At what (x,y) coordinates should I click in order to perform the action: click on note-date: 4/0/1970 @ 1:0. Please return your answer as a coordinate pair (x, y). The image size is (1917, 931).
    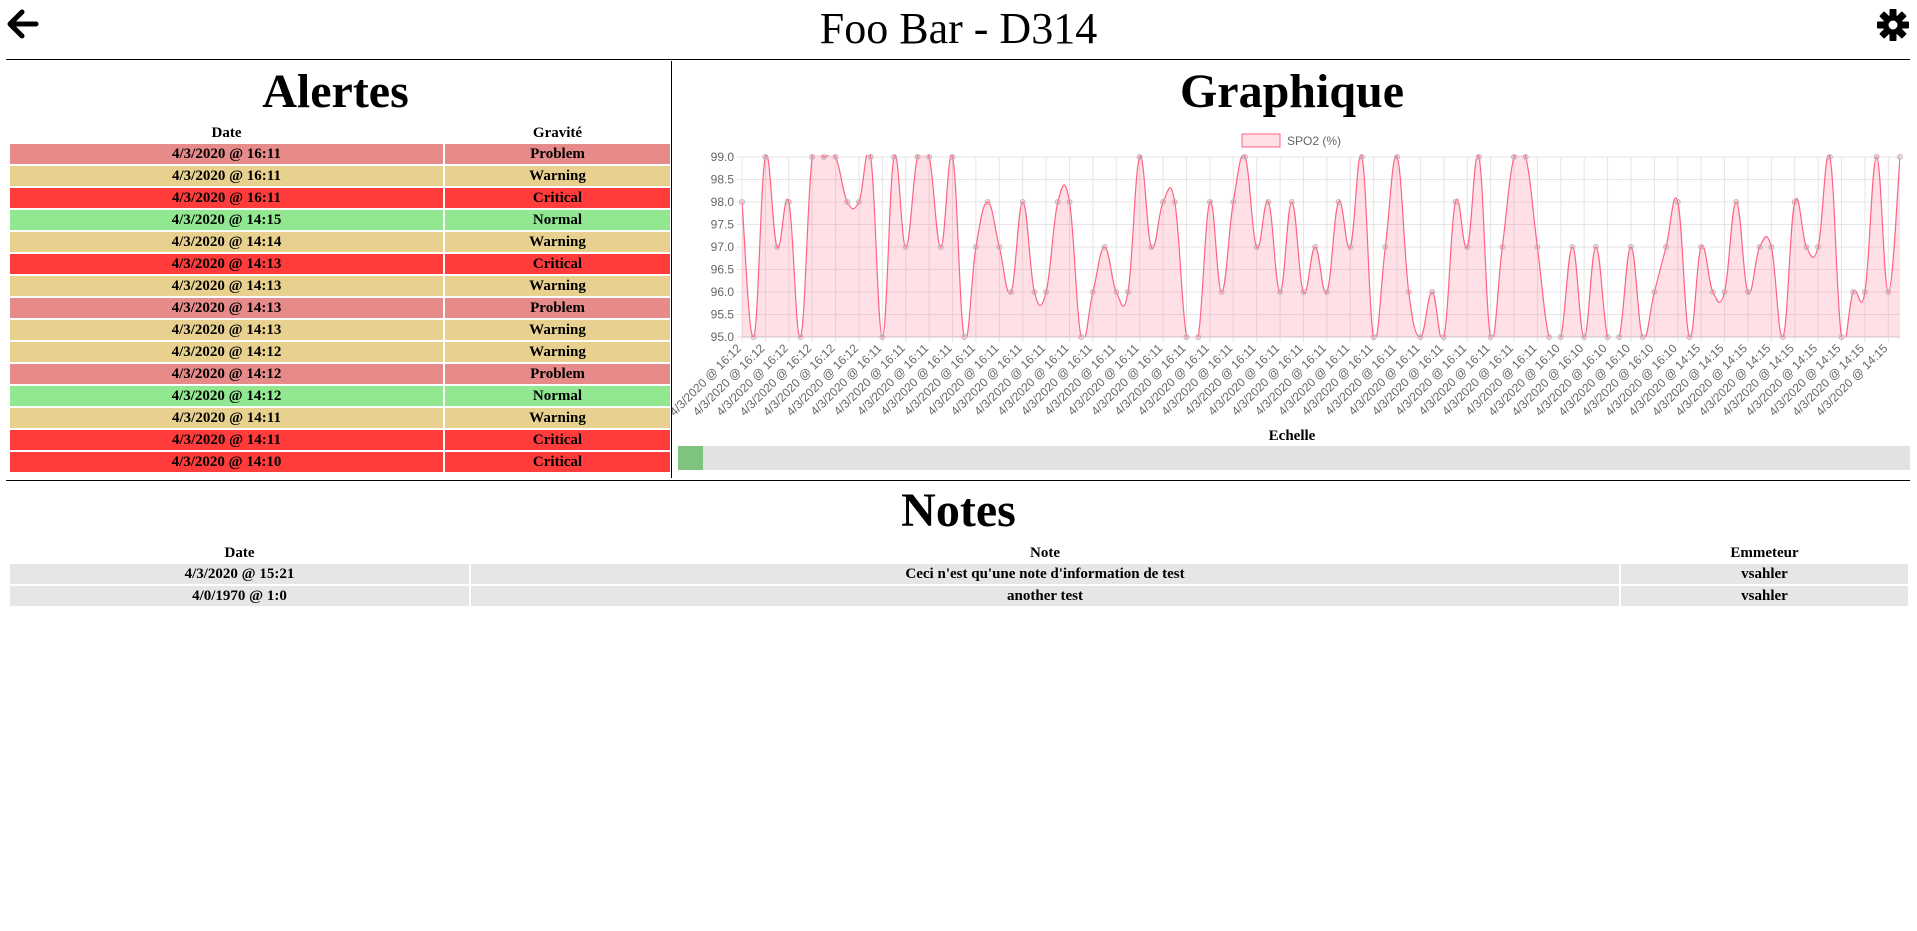
    Looking at the image, I should click on (239, 596).